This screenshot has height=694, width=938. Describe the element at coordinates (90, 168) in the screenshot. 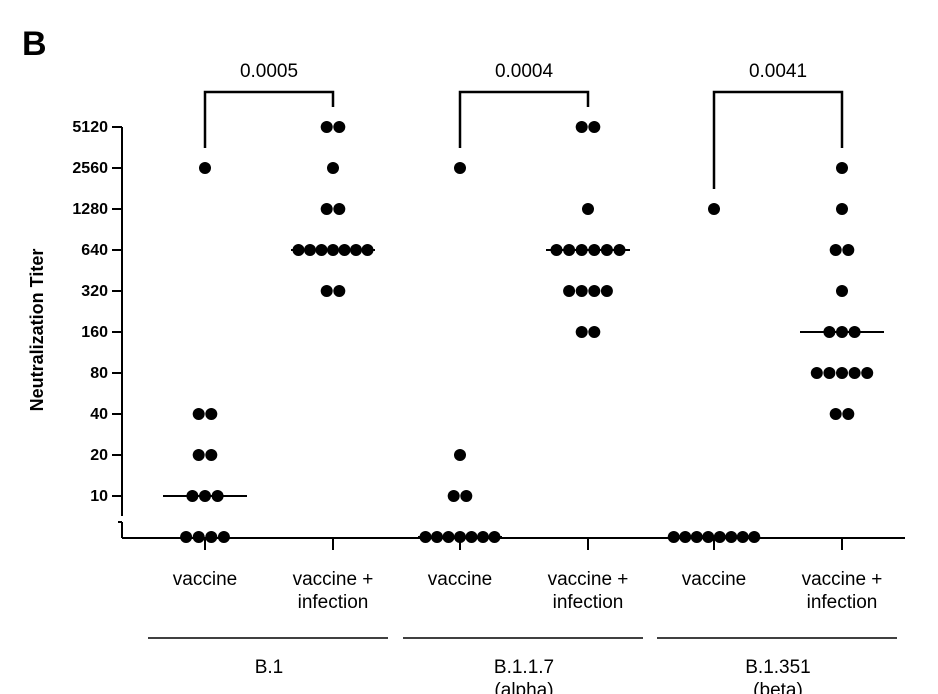

I see `y-tick-label: 2560` at that location.